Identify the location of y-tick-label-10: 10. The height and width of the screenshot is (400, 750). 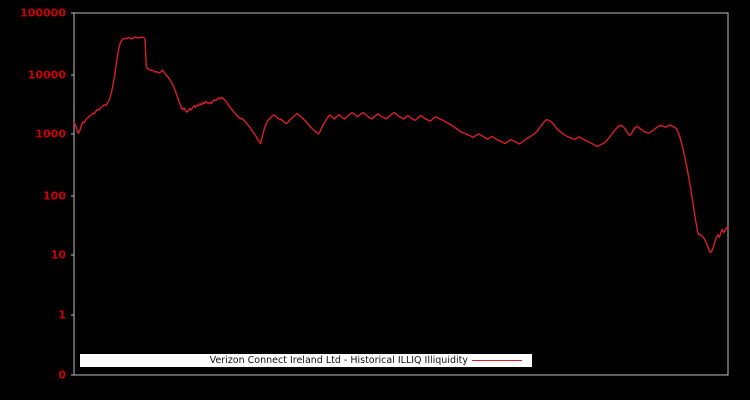
(58, 255).